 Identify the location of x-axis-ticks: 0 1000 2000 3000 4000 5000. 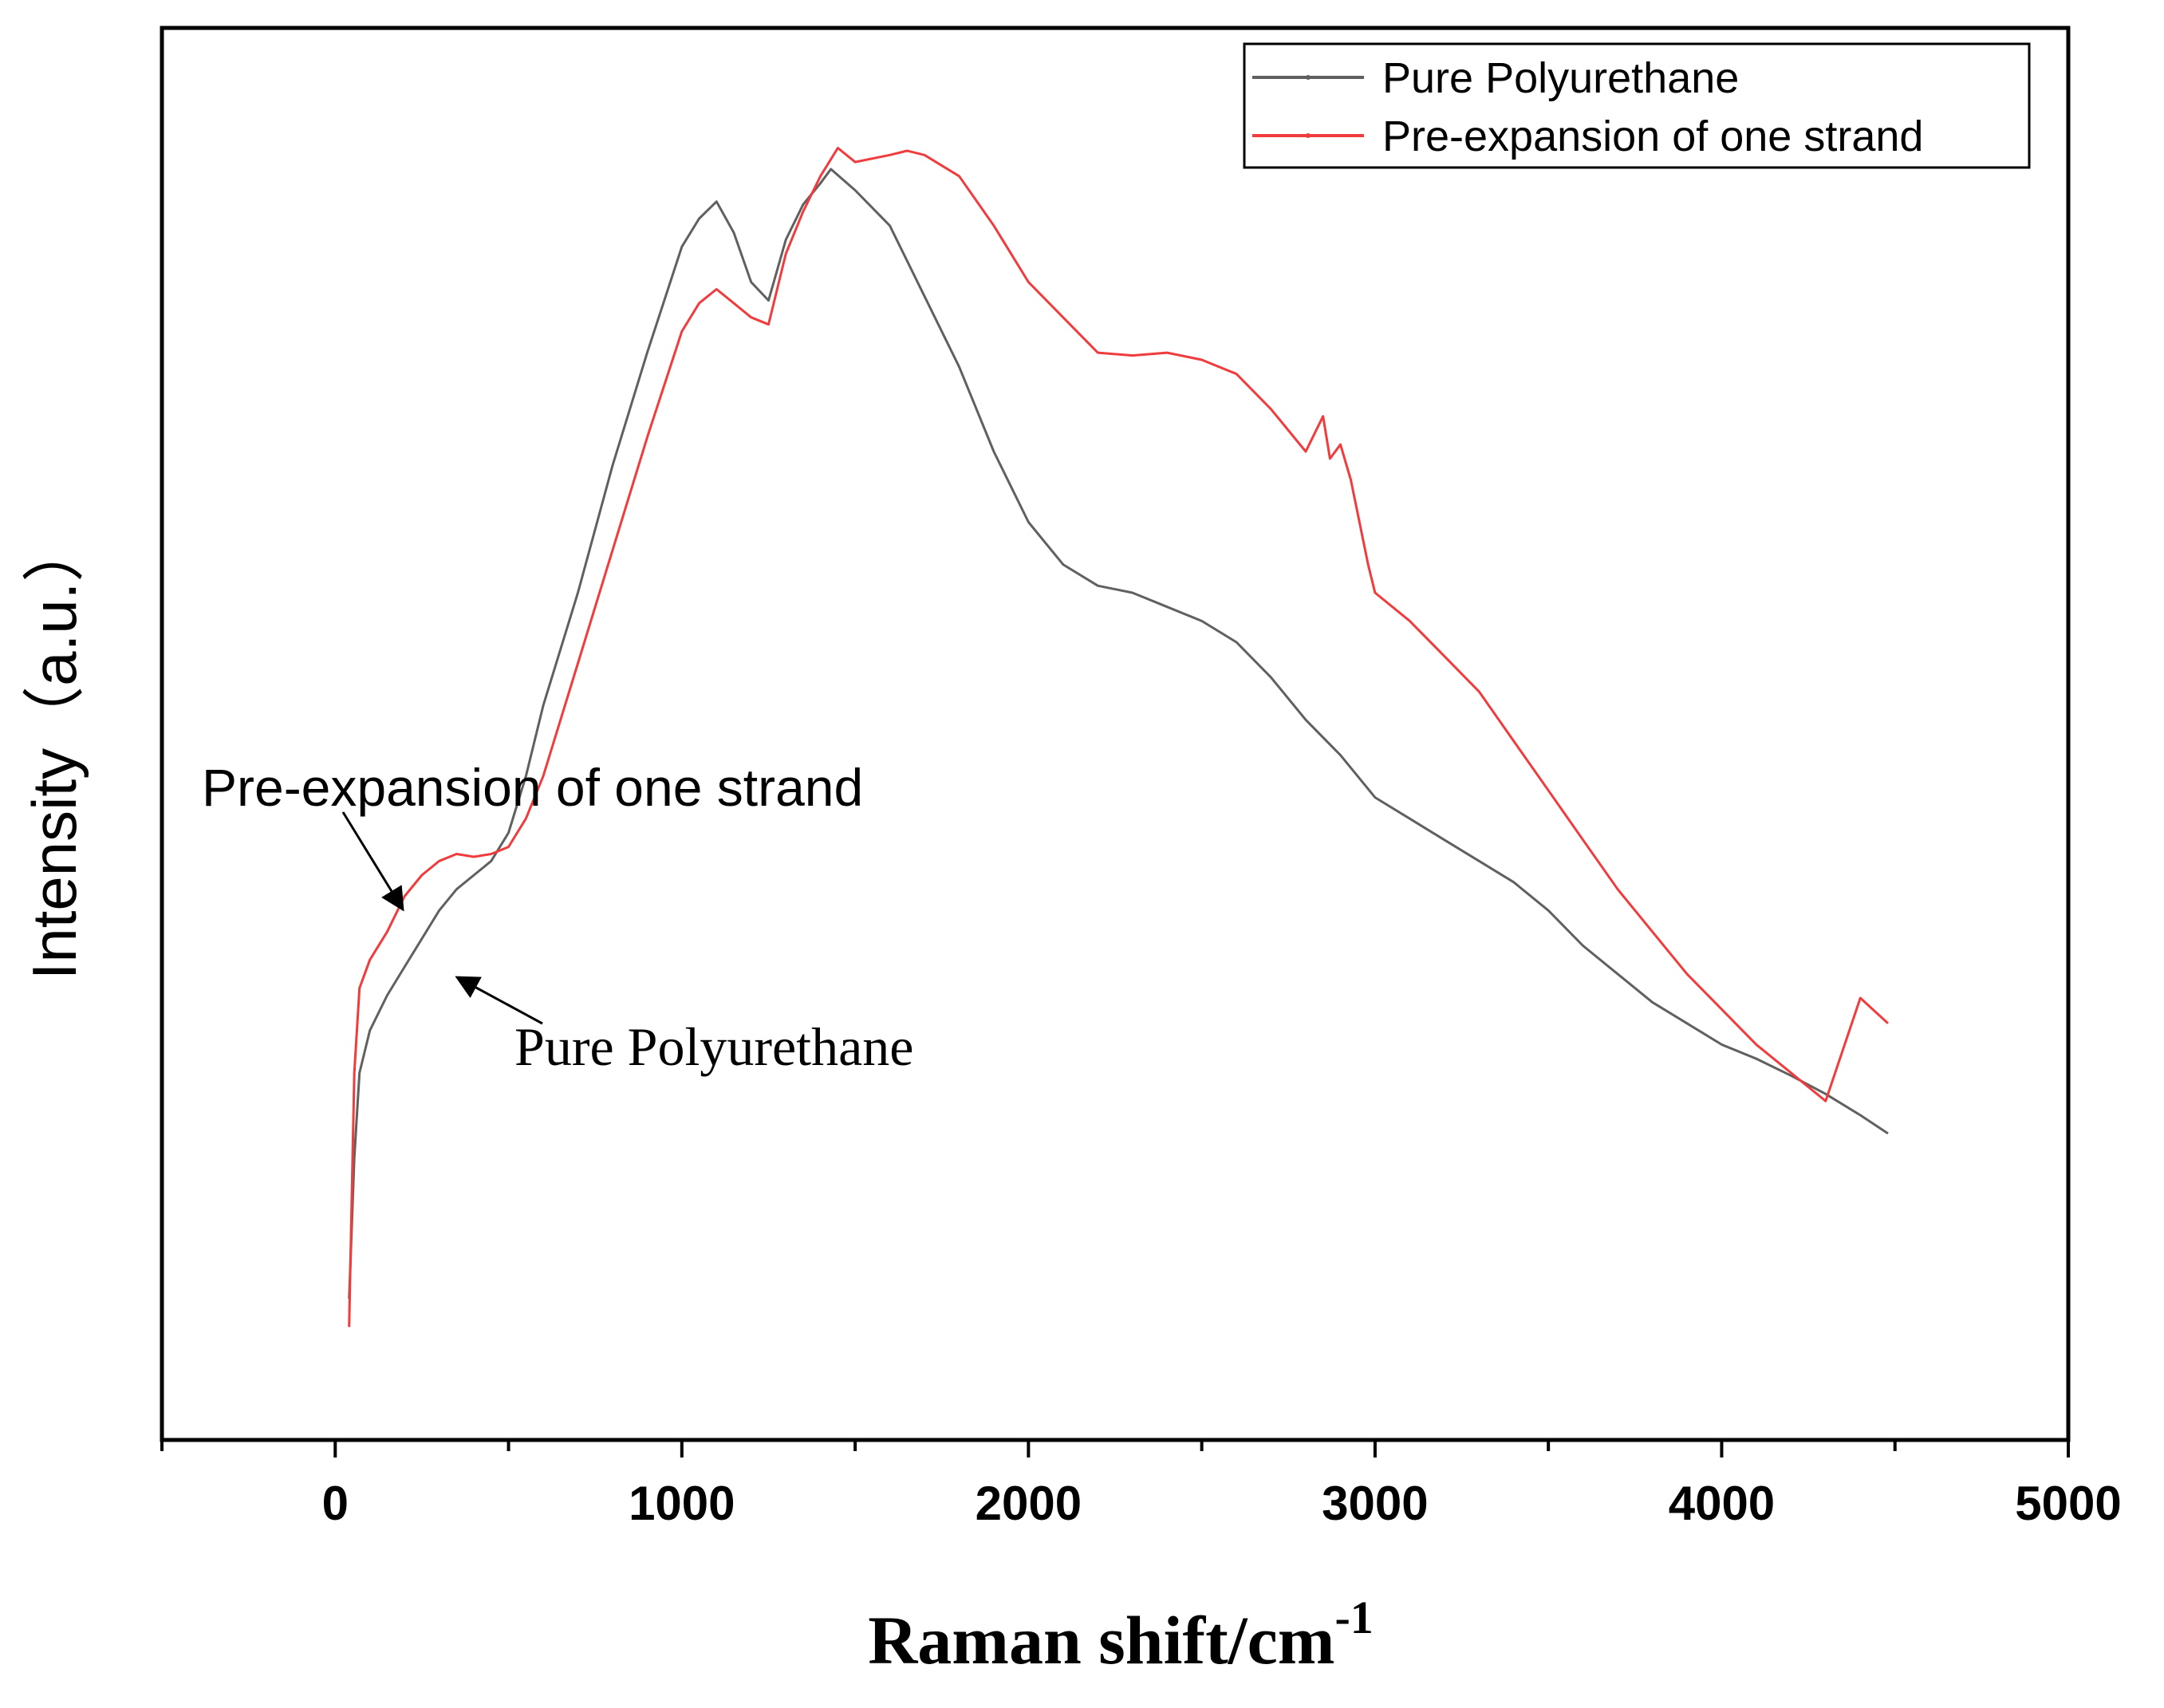
(1141, 1485).